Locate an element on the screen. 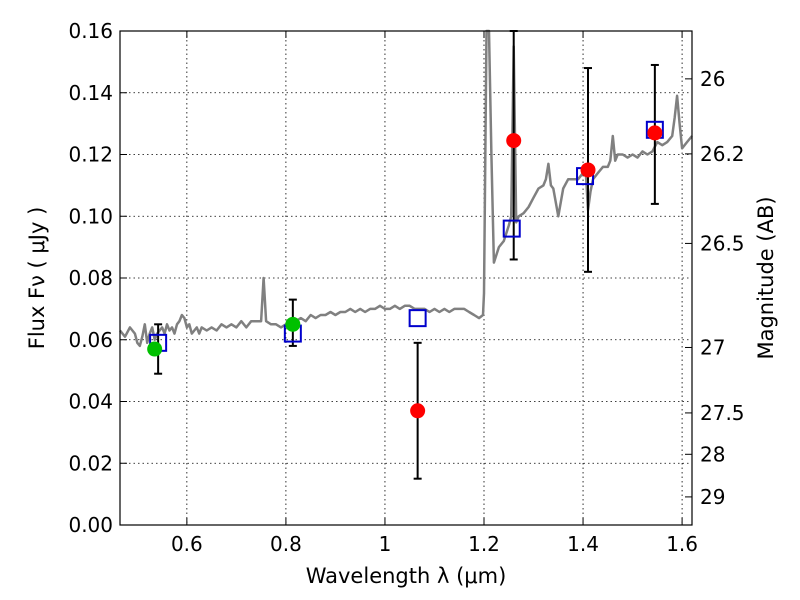 The height and width of the screenshot is (600, 800). y-tick-label: 0.14 is located at coordinates (90, 93).